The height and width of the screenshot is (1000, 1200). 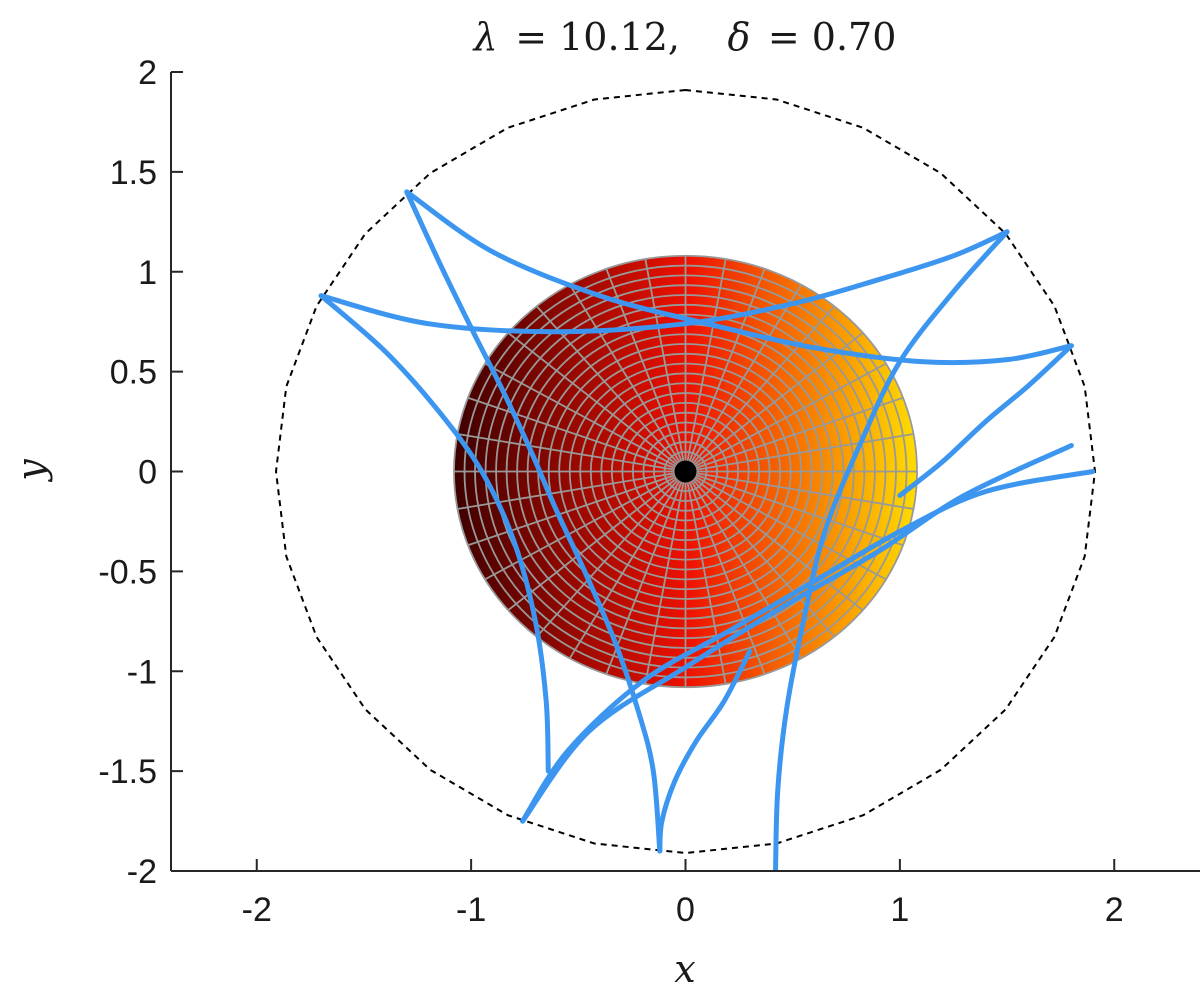 I want to click on x-tick-label: 0, so click(x=685, y=910).